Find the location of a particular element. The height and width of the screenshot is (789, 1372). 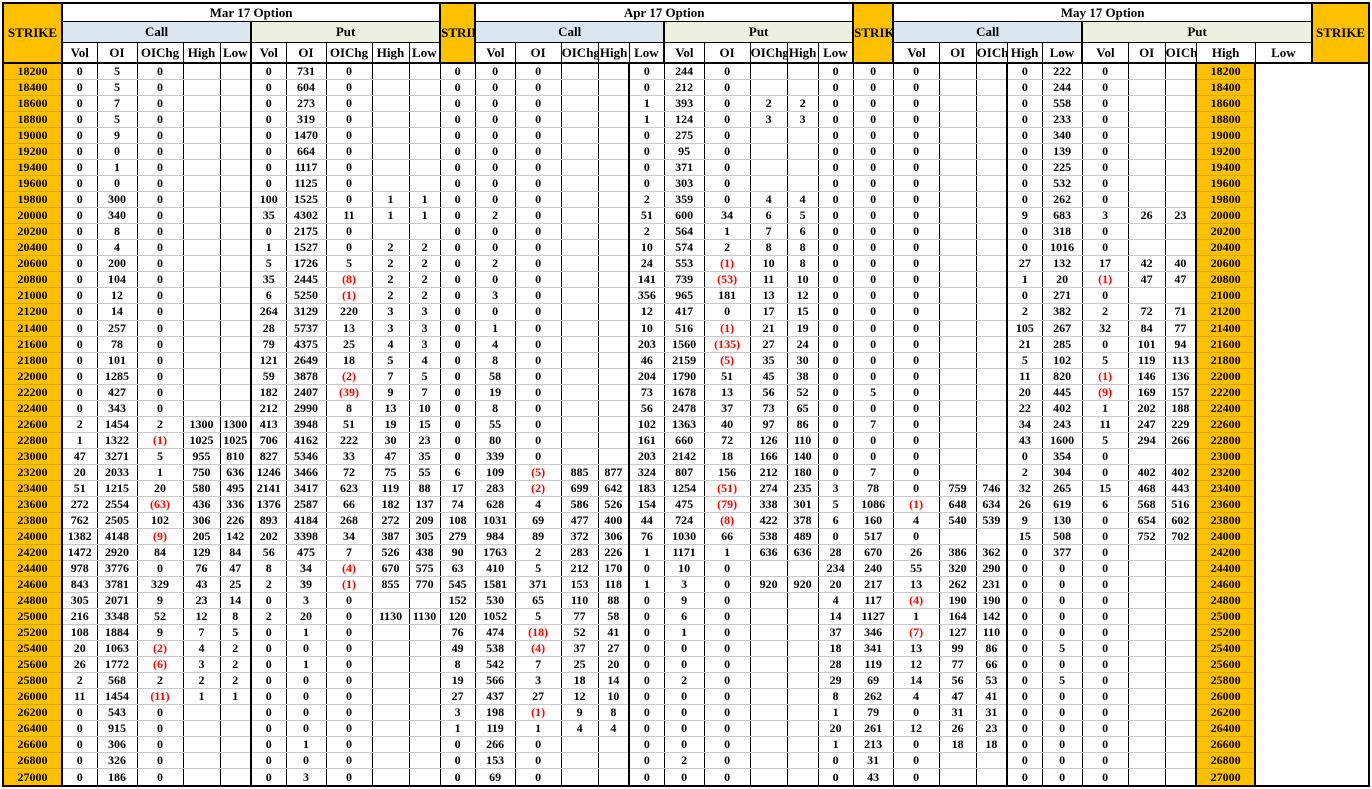

may-call-low-cell: 110 is located at coordinates (992, 633).